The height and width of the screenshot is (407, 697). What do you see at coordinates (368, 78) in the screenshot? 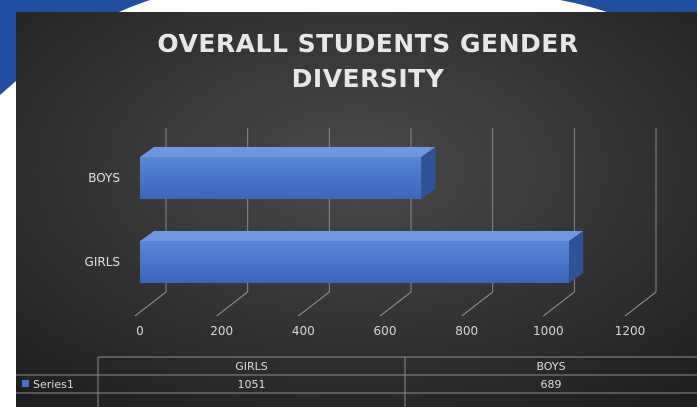
I see `chart-title-line-2: DIVERSITY` at bounding box center [368, 78].